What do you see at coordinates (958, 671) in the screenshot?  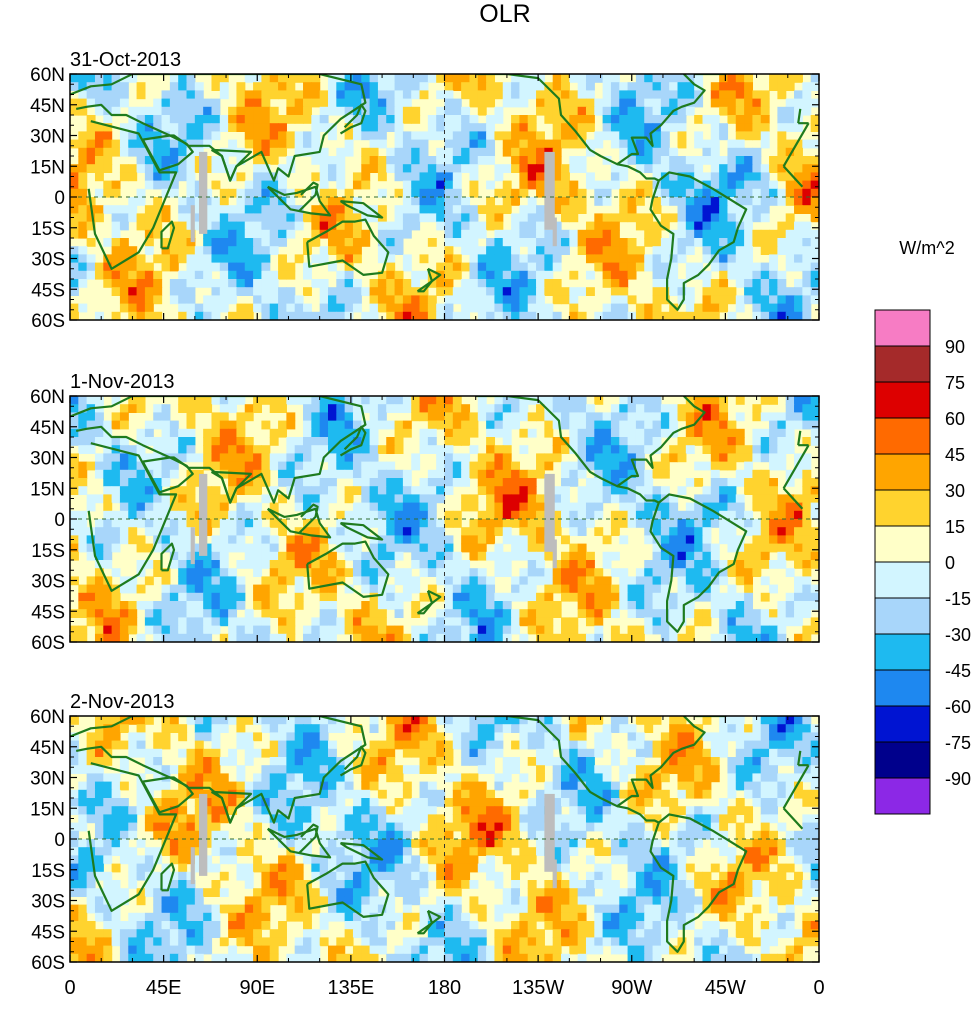 I see `colorbar-label: -45` at bounding box center [958, 671].